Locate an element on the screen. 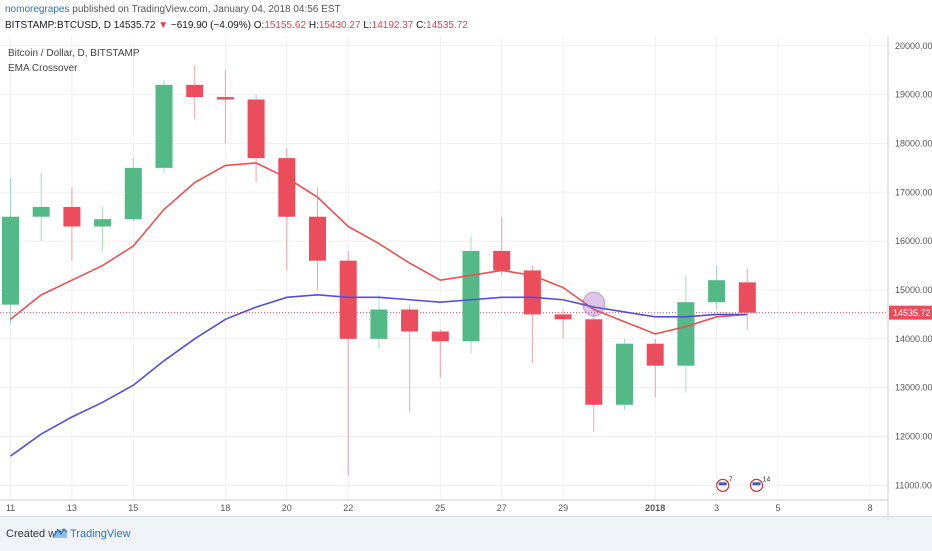  tradingview-link: TradingView is located at coordinates (100, 534).